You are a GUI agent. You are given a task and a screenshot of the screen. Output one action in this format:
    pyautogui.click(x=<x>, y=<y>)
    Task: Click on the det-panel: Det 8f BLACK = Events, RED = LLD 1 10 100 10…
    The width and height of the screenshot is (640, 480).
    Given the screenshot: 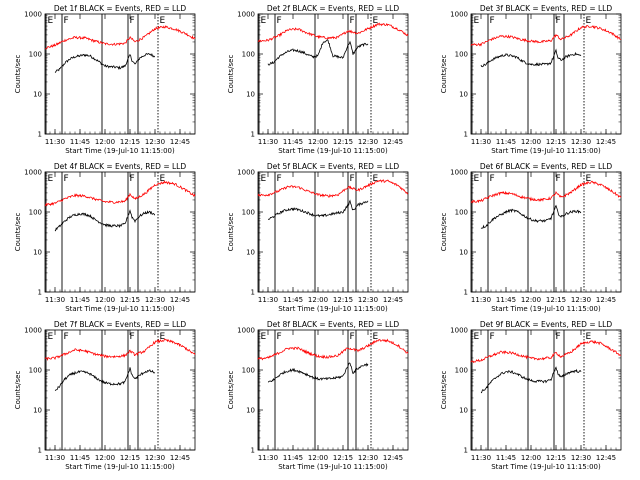 What is the action you would take?
    pyautogui.click(x=318, y=395)
    